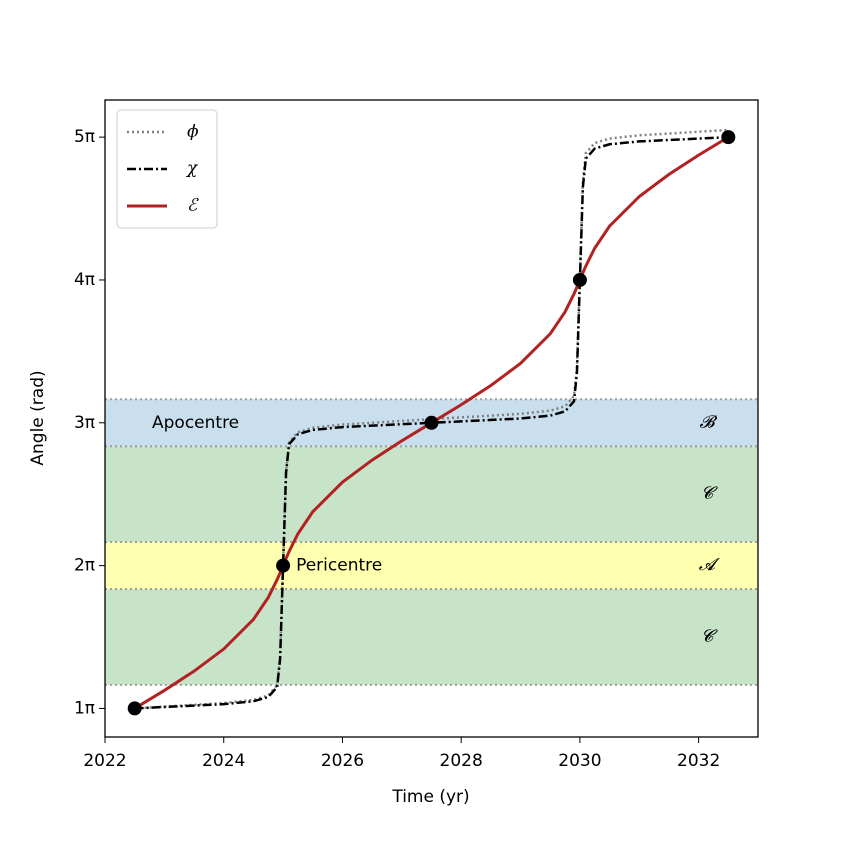 The width and height of the screenshot is (843, 843). What do you see at coordinates (579, 761) in the screenshot?
I see `x-tick-label: 2030` at bounding box center [579, 761].